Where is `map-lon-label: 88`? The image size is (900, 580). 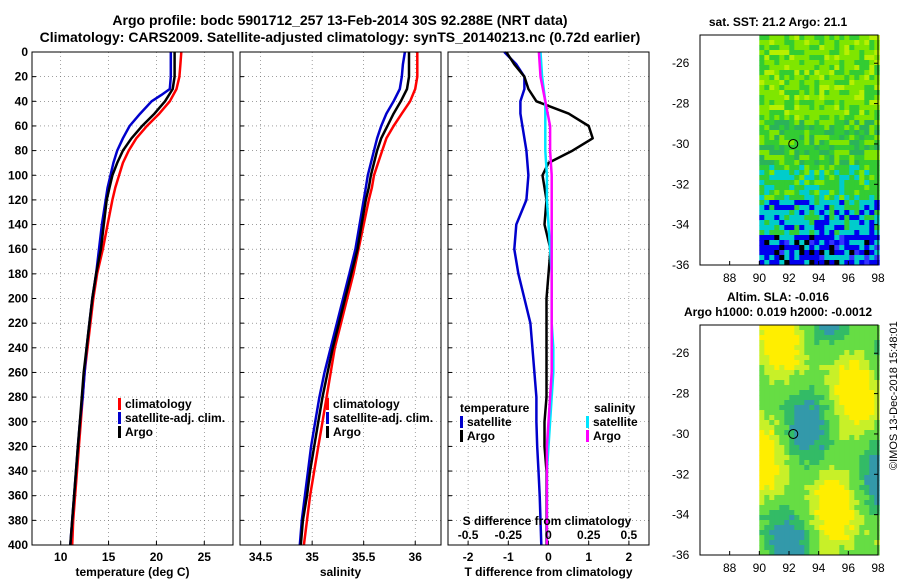 map-lon-label: 88 is located at coordinates (730, 278).